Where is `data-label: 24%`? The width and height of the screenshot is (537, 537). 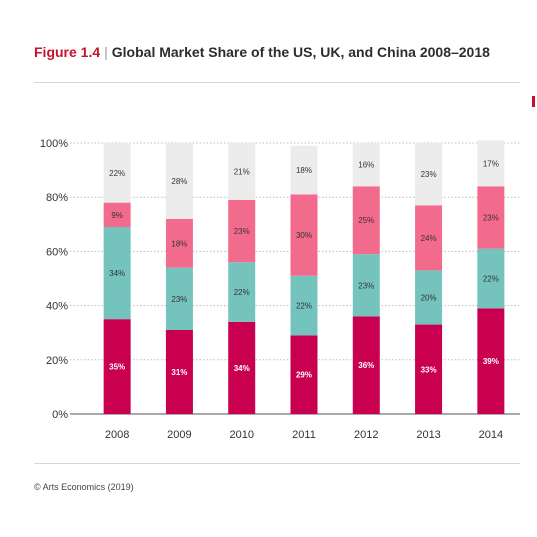
data-label: 24% is located at coordinates (429, 238).